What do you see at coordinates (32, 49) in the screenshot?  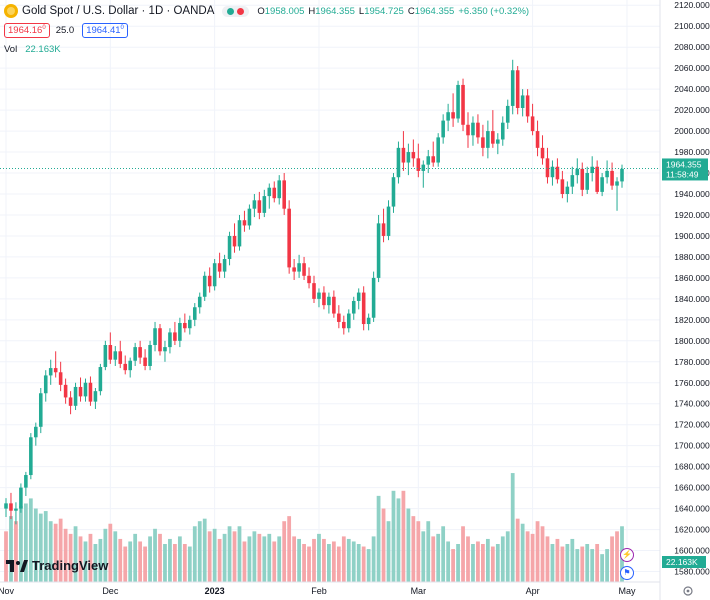 I see `volume-legend: Vol 22.163K` at bounding box center [32, 49].